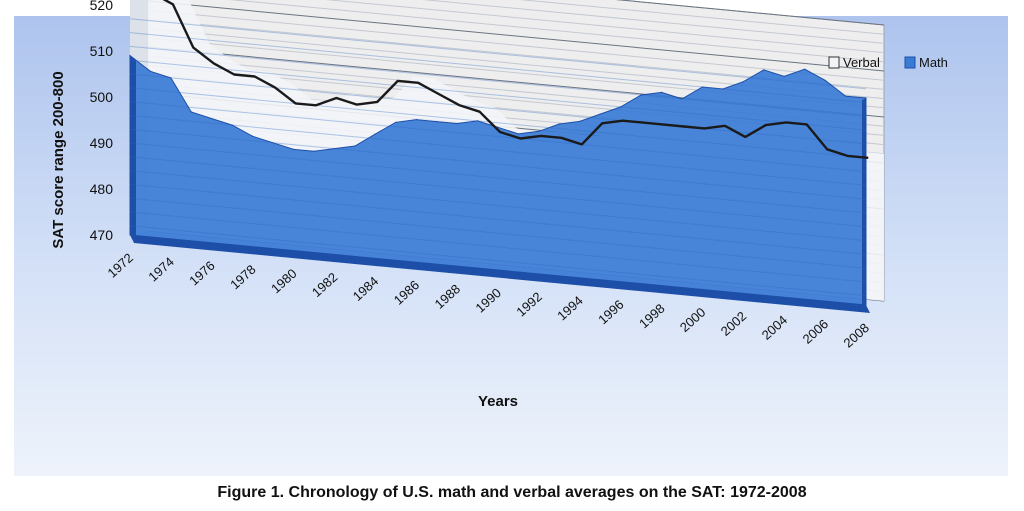  Describe the element at coordinates (407, 292) in the screenshot. I see `x-tick-label: 1986` at that location.